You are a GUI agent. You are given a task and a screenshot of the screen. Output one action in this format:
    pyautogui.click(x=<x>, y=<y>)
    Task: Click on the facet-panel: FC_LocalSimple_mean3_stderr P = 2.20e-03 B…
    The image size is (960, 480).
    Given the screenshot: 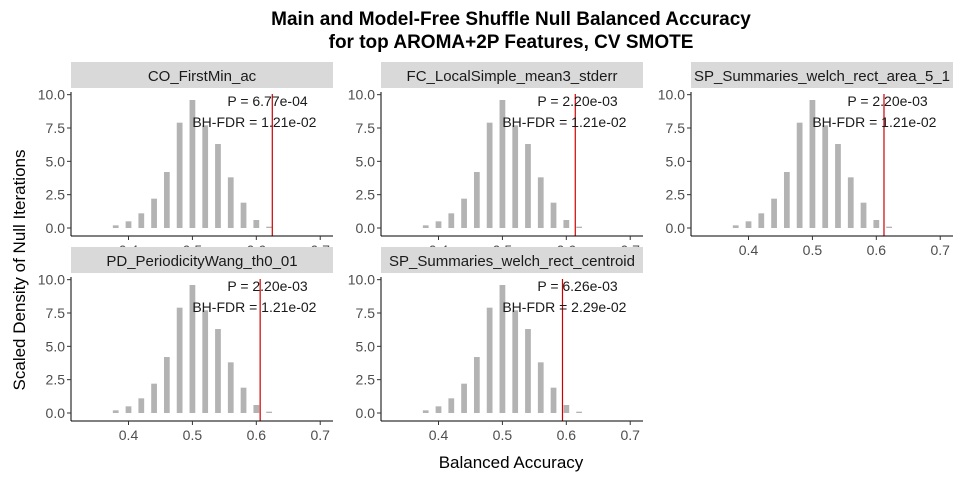 What is the action you would take?
    pyautogui.click(x=495, y=160)
    